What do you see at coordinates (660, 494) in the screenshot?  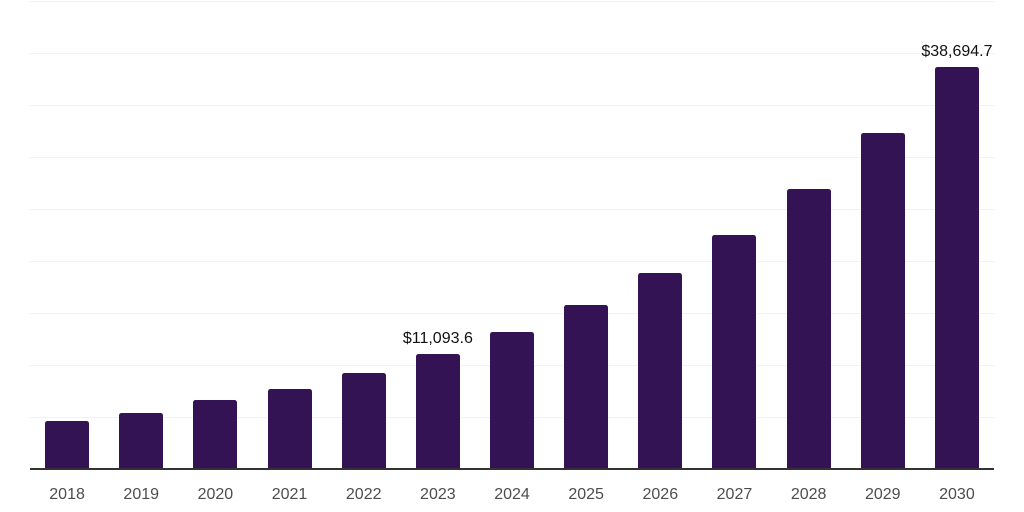 I see `x-tick-2026: 2026` at bounding box center [660, 494].